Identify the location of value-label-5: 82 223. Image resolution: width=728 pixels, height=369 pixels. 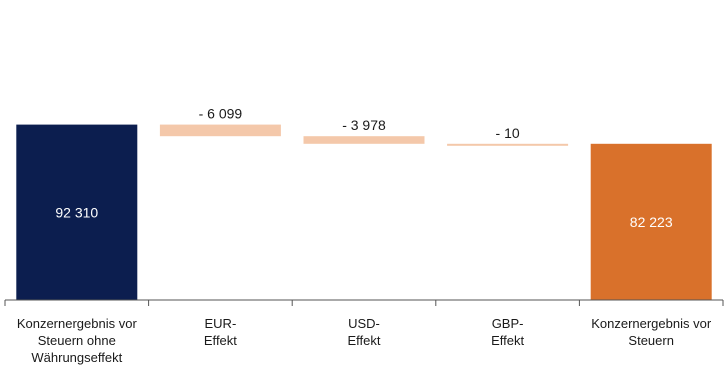
(651, 222).